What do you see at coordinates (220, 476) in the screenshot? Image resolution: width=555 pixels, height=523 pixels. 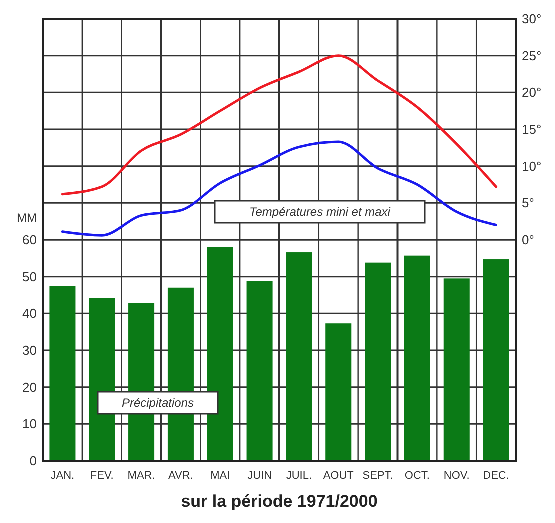 I see `x-tick-label: MAI` at bounding box center [220, 476].